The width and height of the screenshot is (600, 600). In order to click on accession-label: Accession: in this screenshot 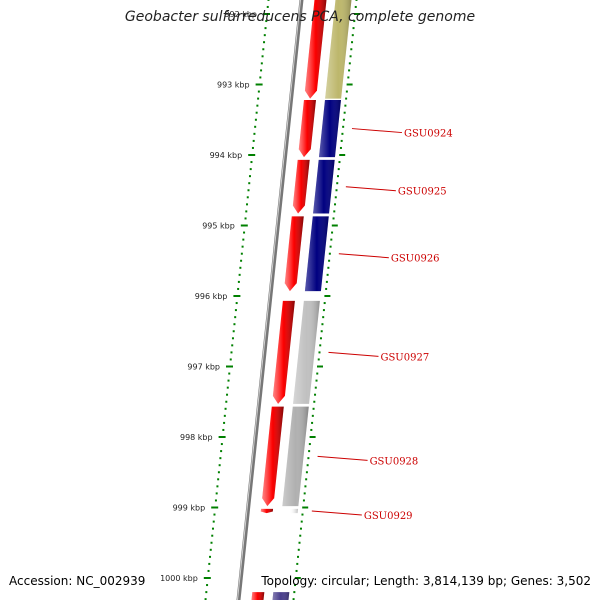, I will do `click(41, 581)`.